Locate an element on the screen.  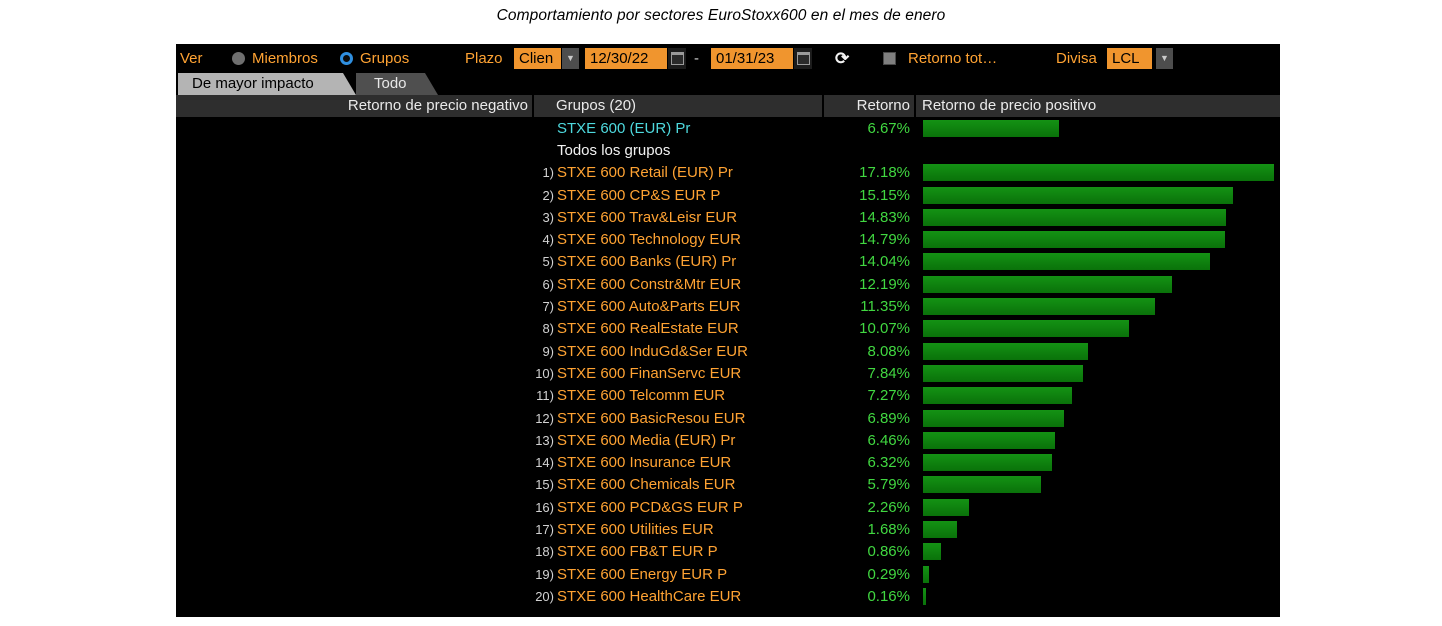
group-cell: 18) STXE 600 FB&T EUR P is located at coordinates (679, 551).